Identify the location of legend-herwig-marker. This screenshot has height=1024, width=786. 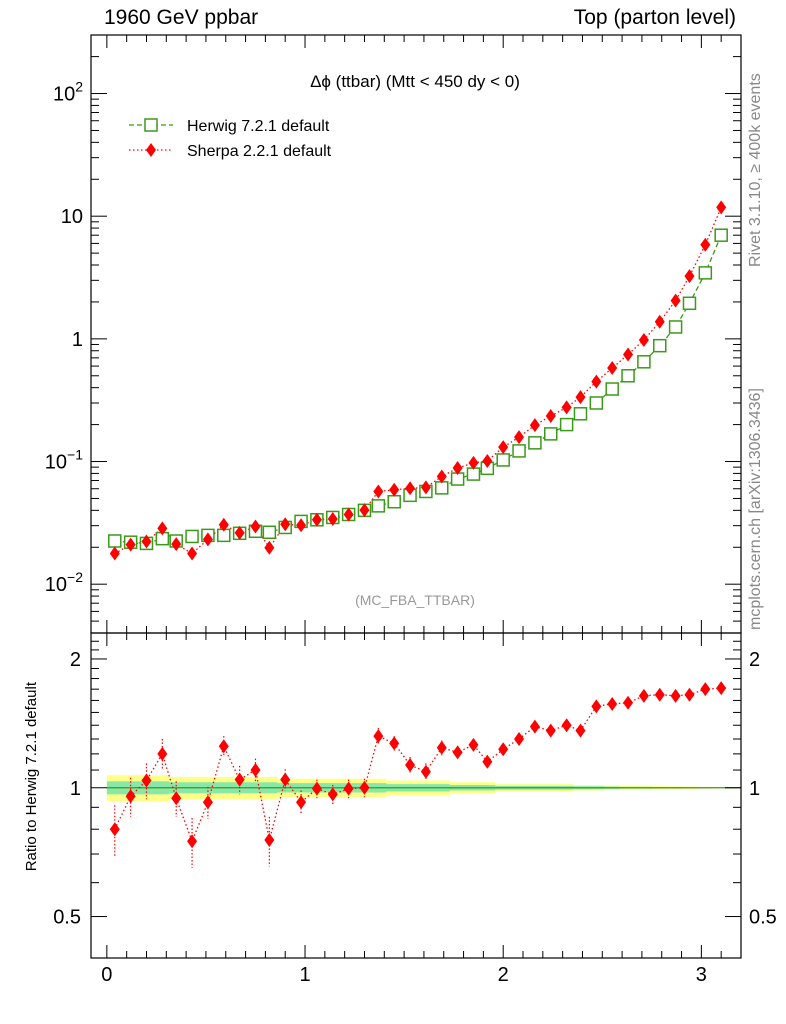
(151, 125).